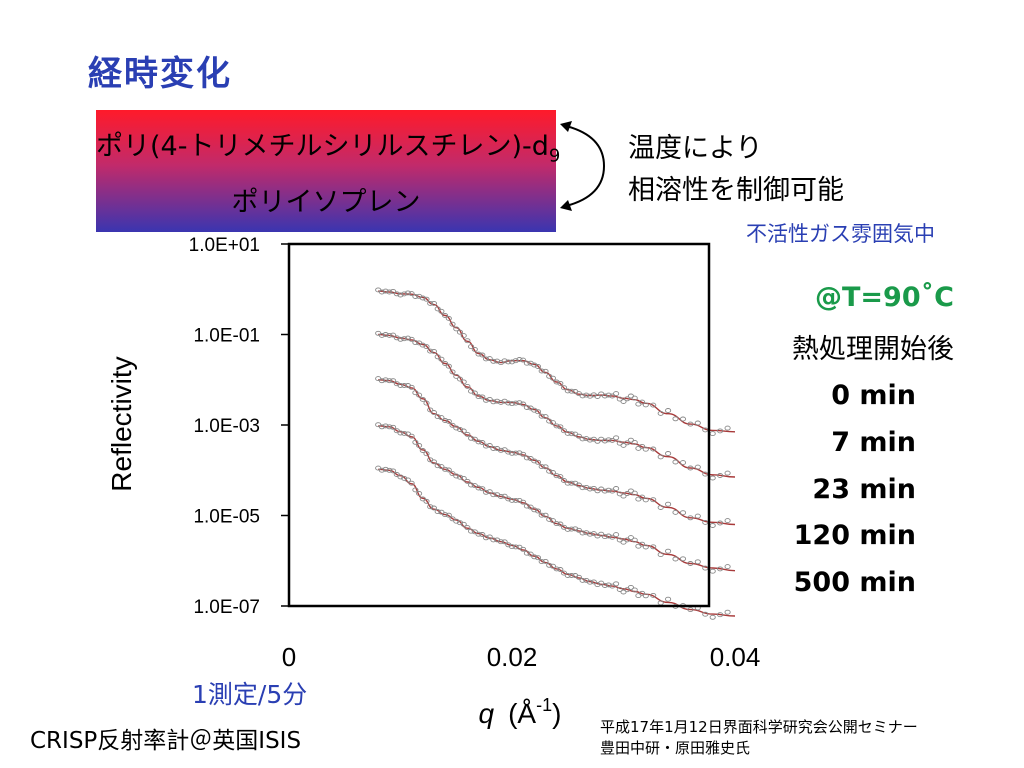  I want to click on instrument-note: CRISP反射率計＠英国ISIS, so click(166, 741).